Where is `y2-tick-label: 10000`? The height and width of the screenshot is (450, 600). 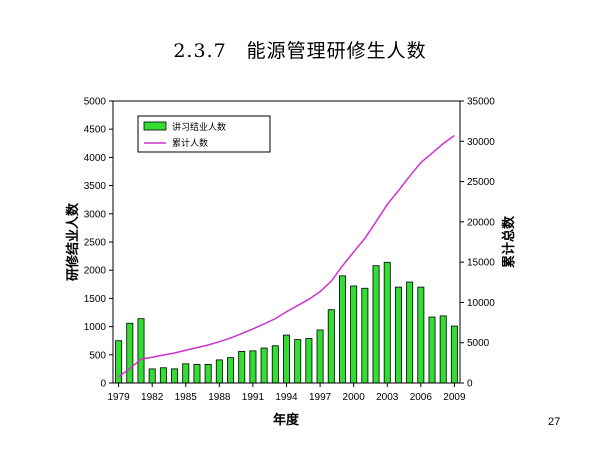 y2-tick-label: 10000 is located at coordinates (481, 303).